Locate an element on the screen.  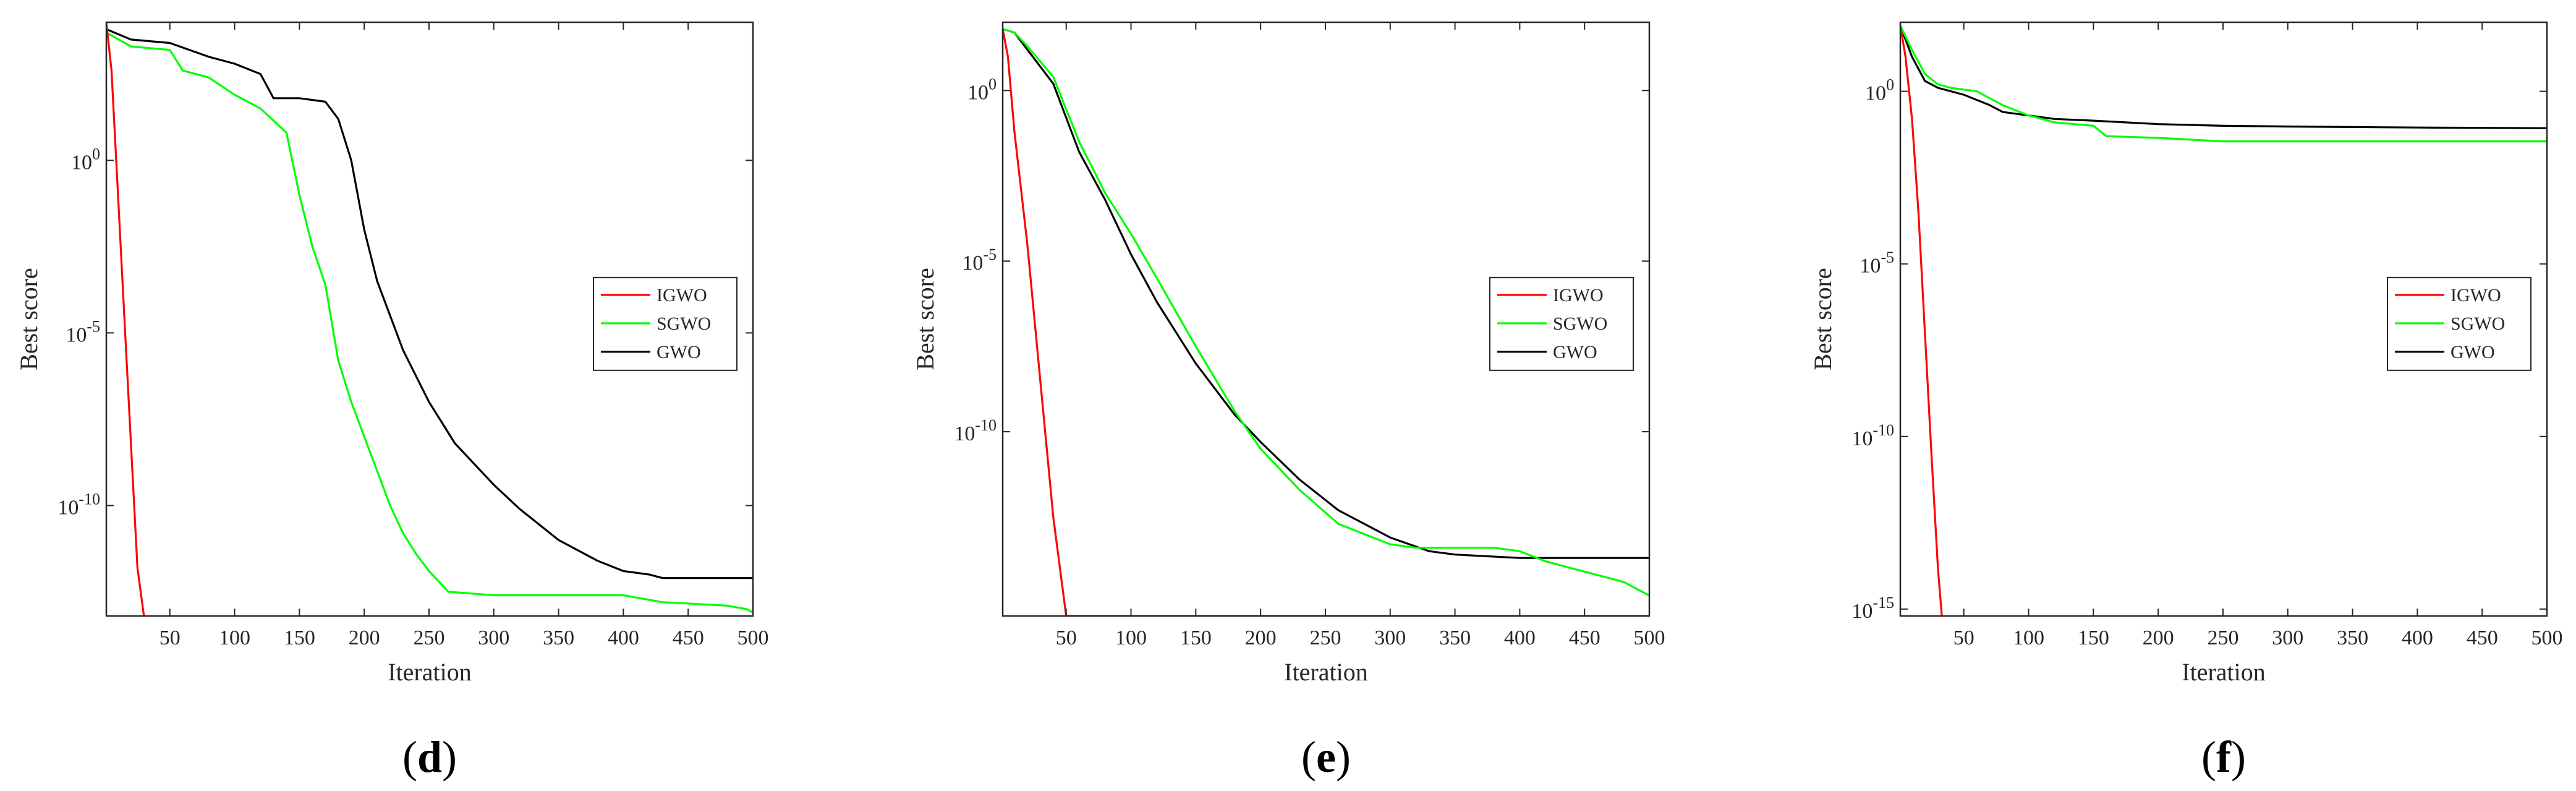
y-tick-label: 10⁻¹⁵ is located at coordinates (1872, 608).